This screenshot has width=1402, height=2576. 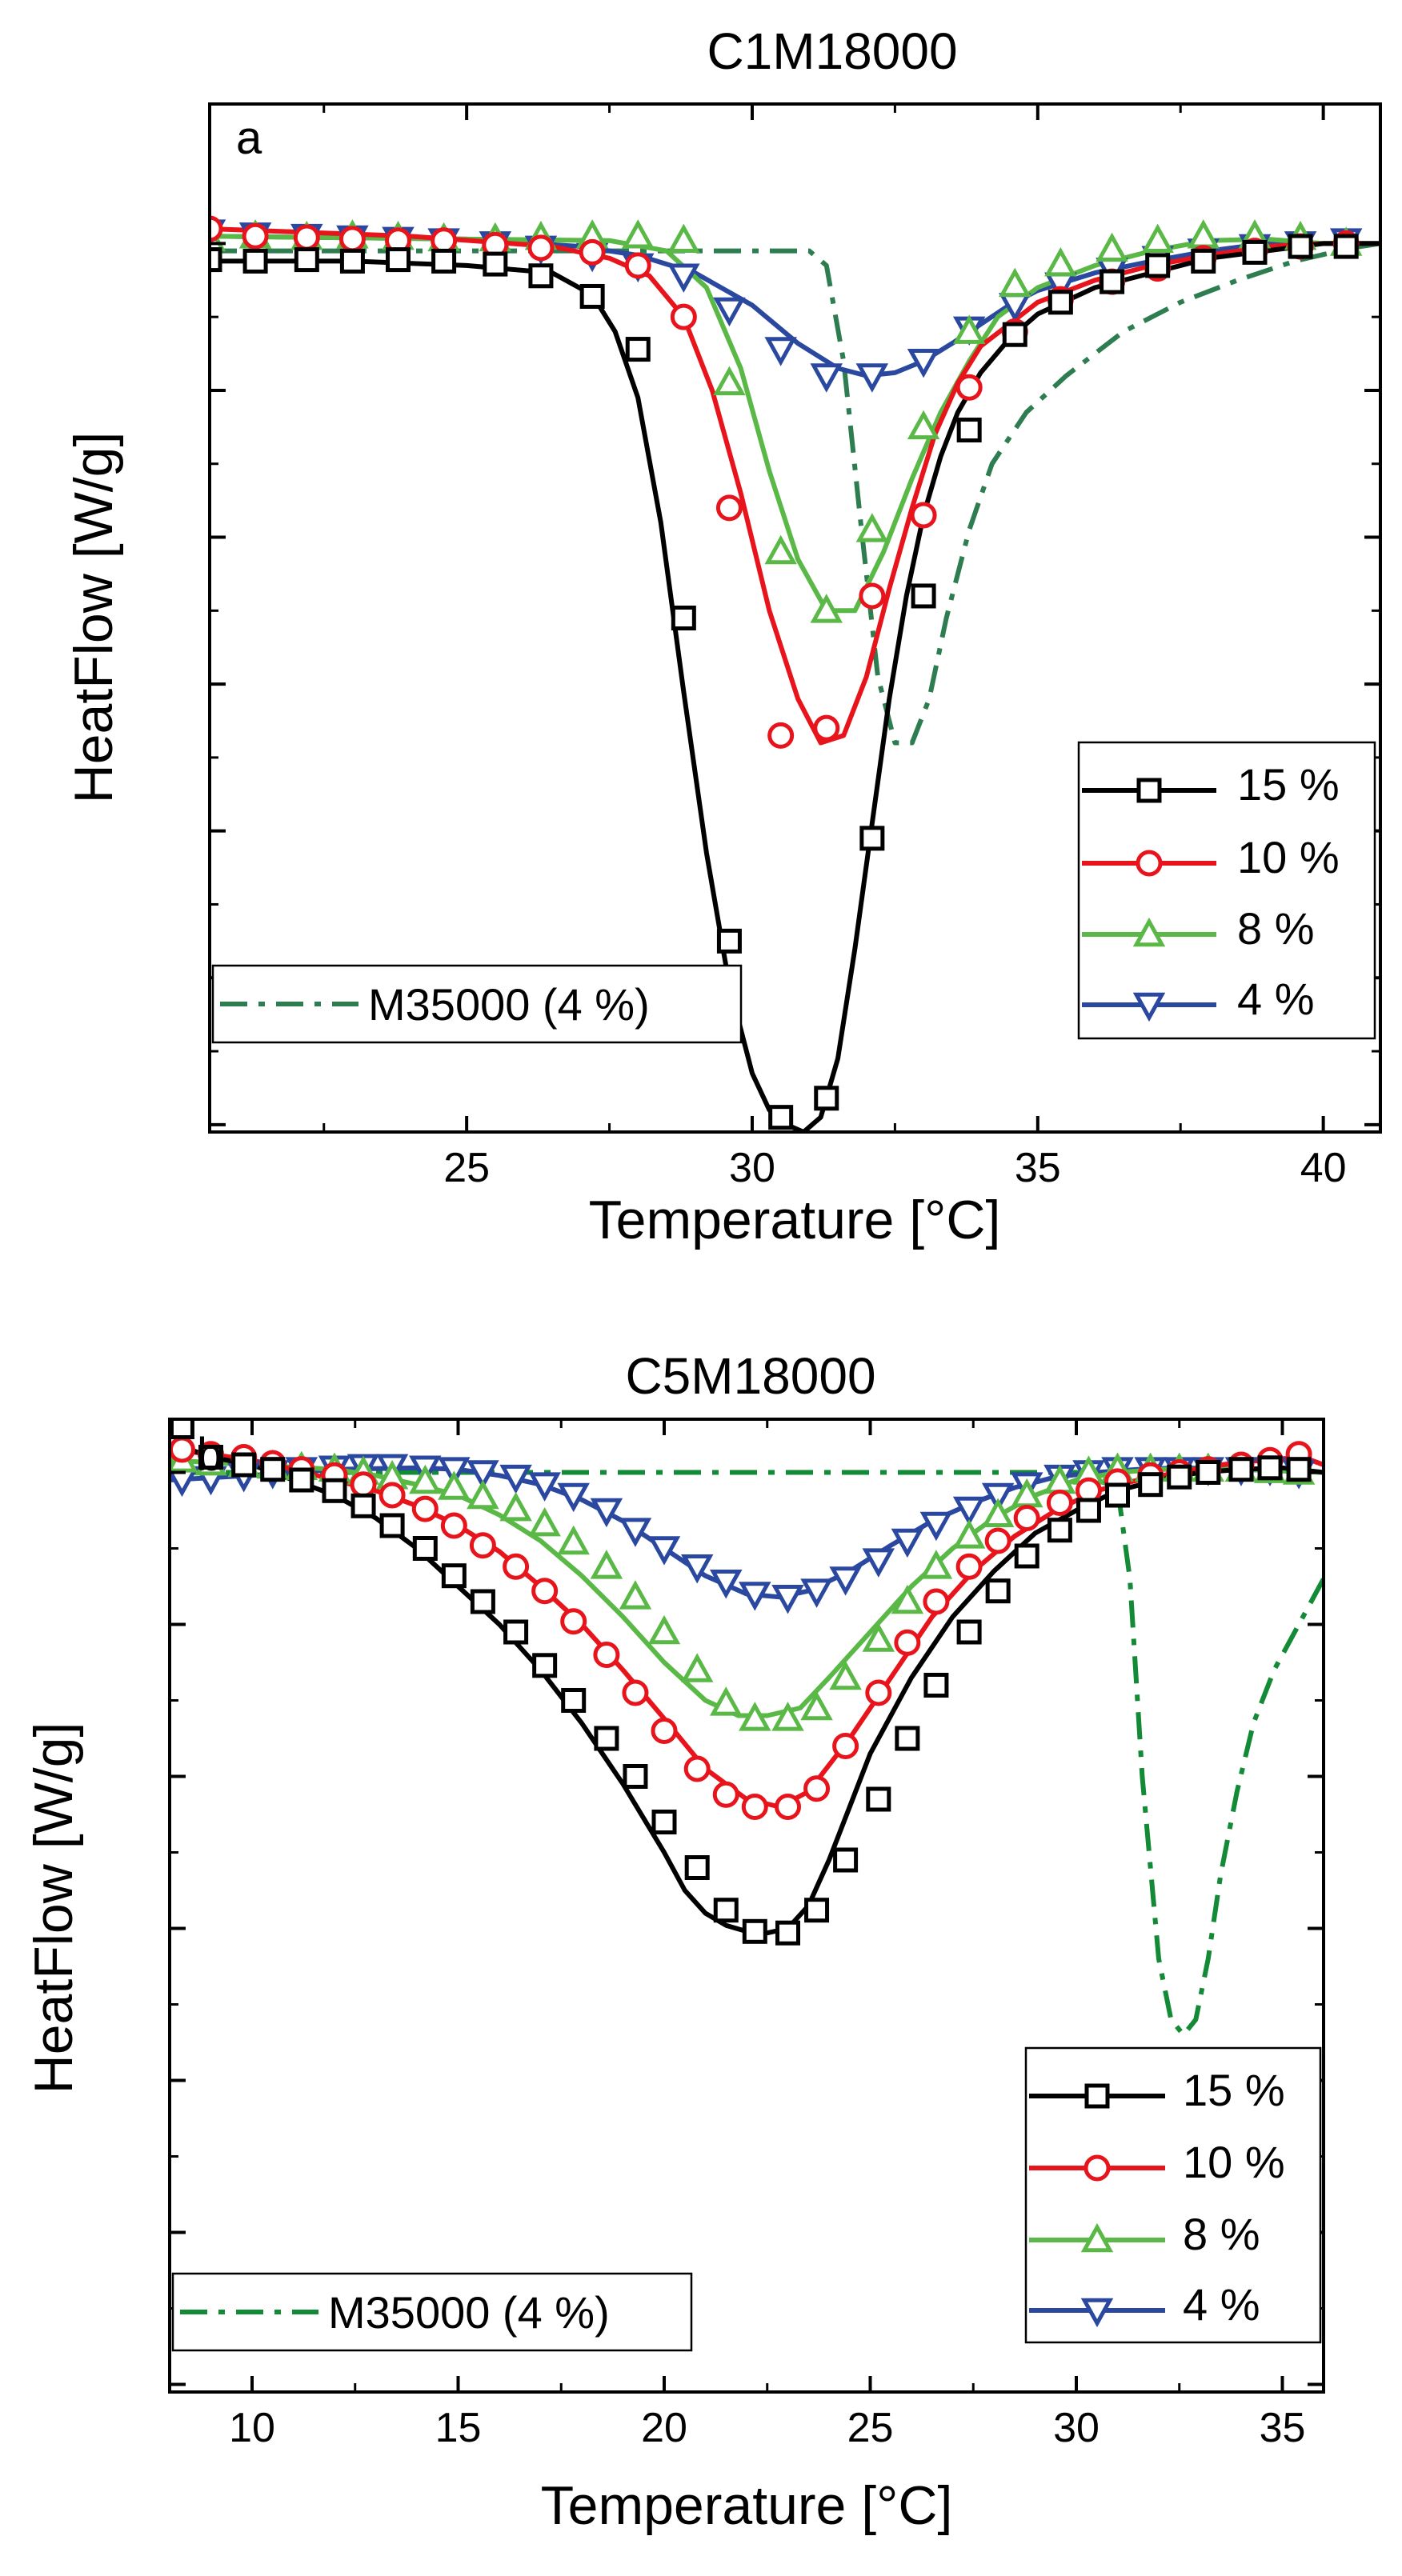 I want to click on panel-label: a, so click(x=249, y=138).